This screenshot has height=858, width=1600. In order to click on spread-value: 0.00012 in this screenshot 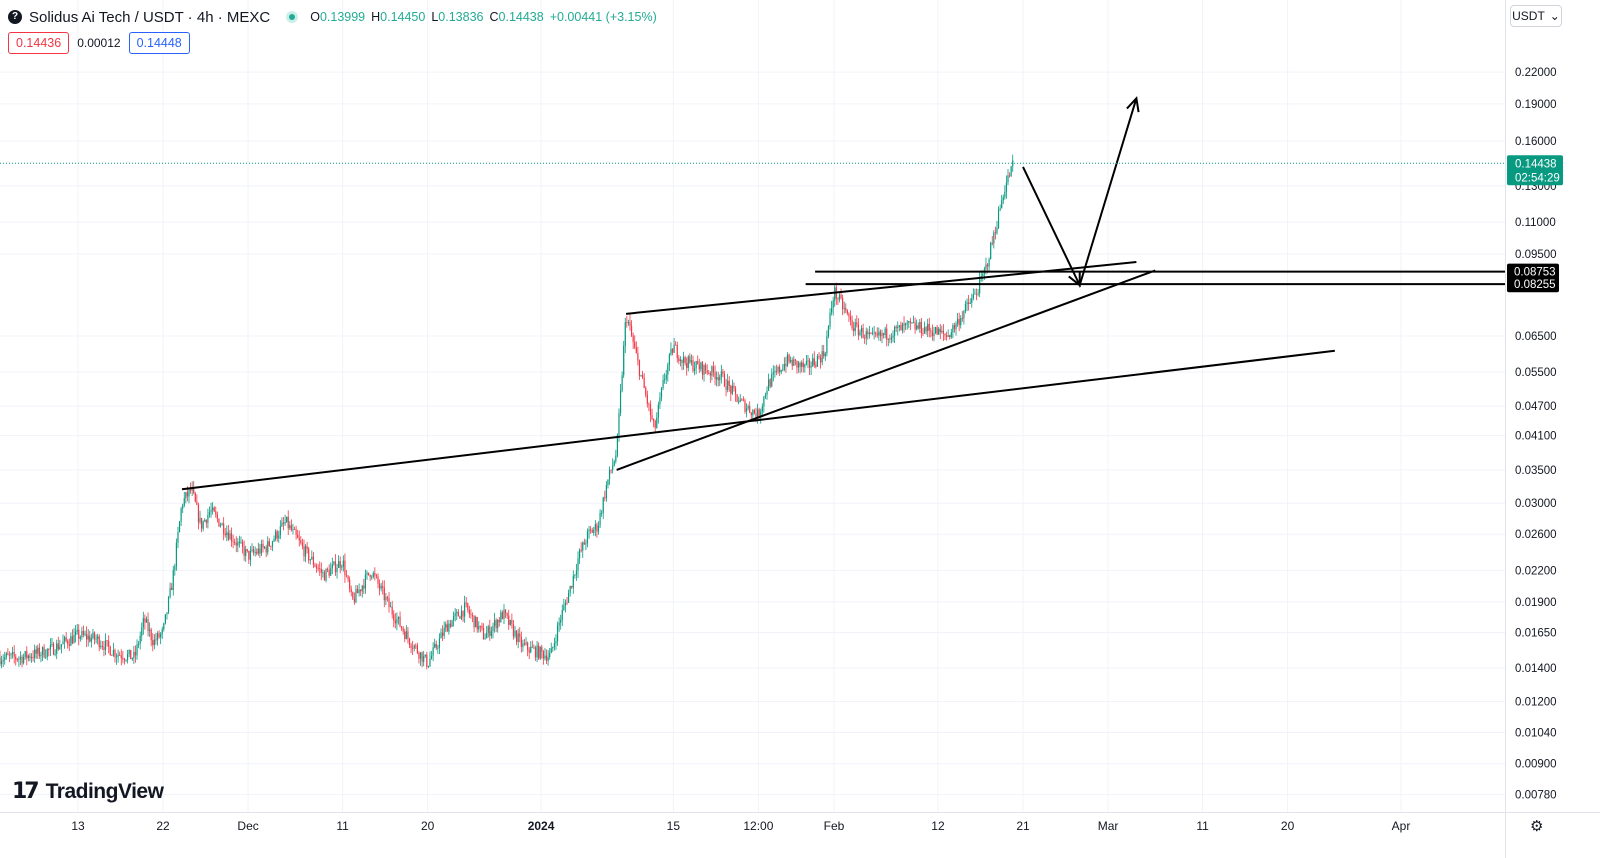, I will do `click(99, 43)`.